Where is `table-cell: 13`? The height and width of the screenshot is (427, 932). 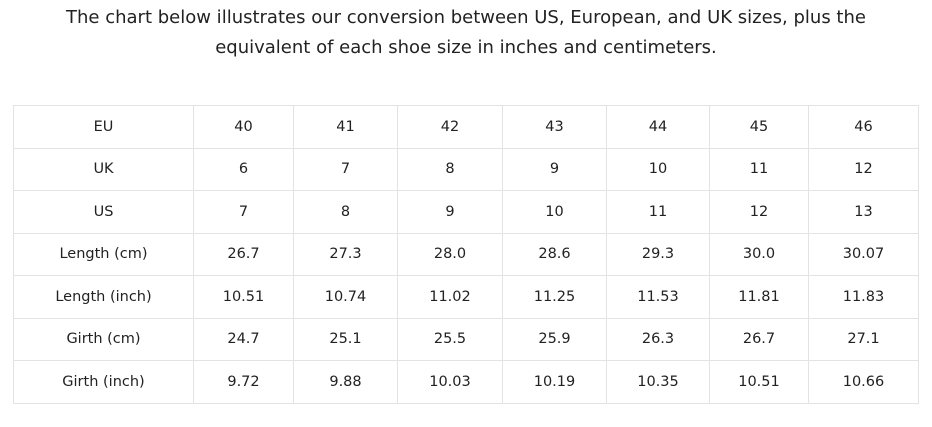 table-cell: 13 is located at coordinates (863, 212).